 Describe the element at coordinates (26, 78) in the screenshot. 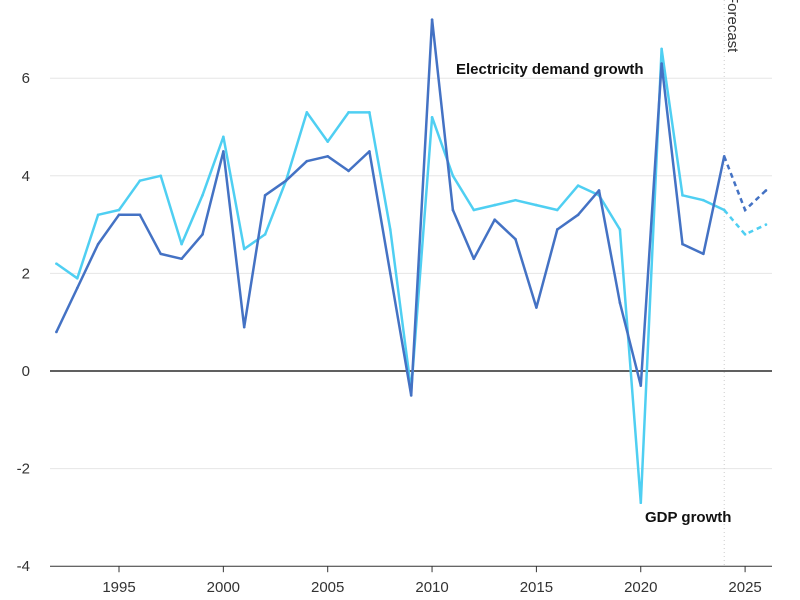

I see `y-tick-label: 6` at that location.